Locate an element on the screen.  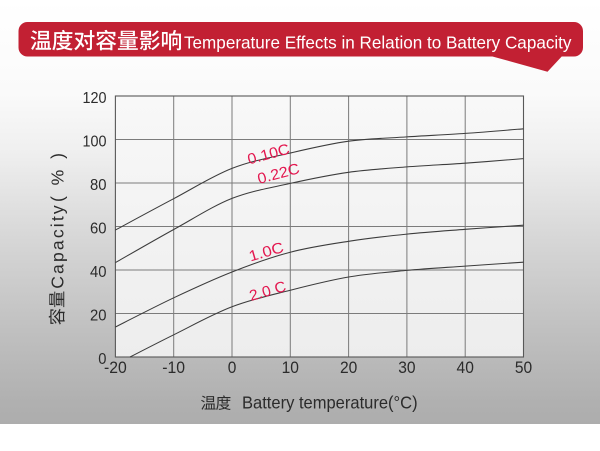
svg-text: Battery temperature(°C) is located at coordinates (330, 403).